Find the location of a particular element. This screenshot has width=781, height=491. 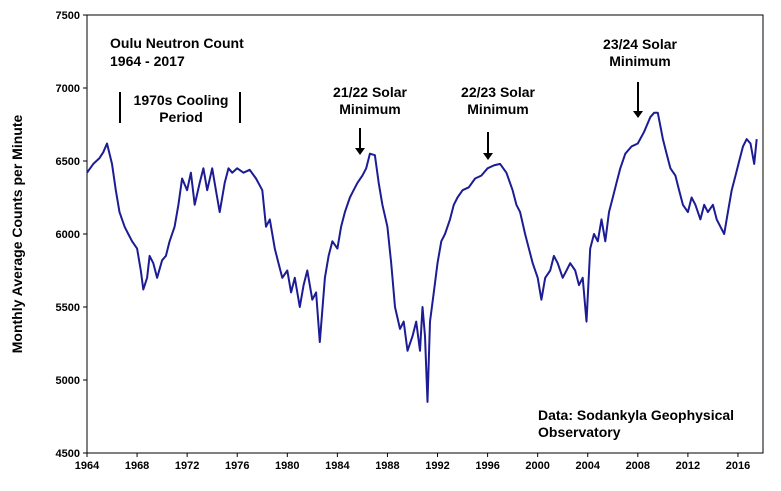

x-tick-label: 1984 is located at coordinates (337, 466).